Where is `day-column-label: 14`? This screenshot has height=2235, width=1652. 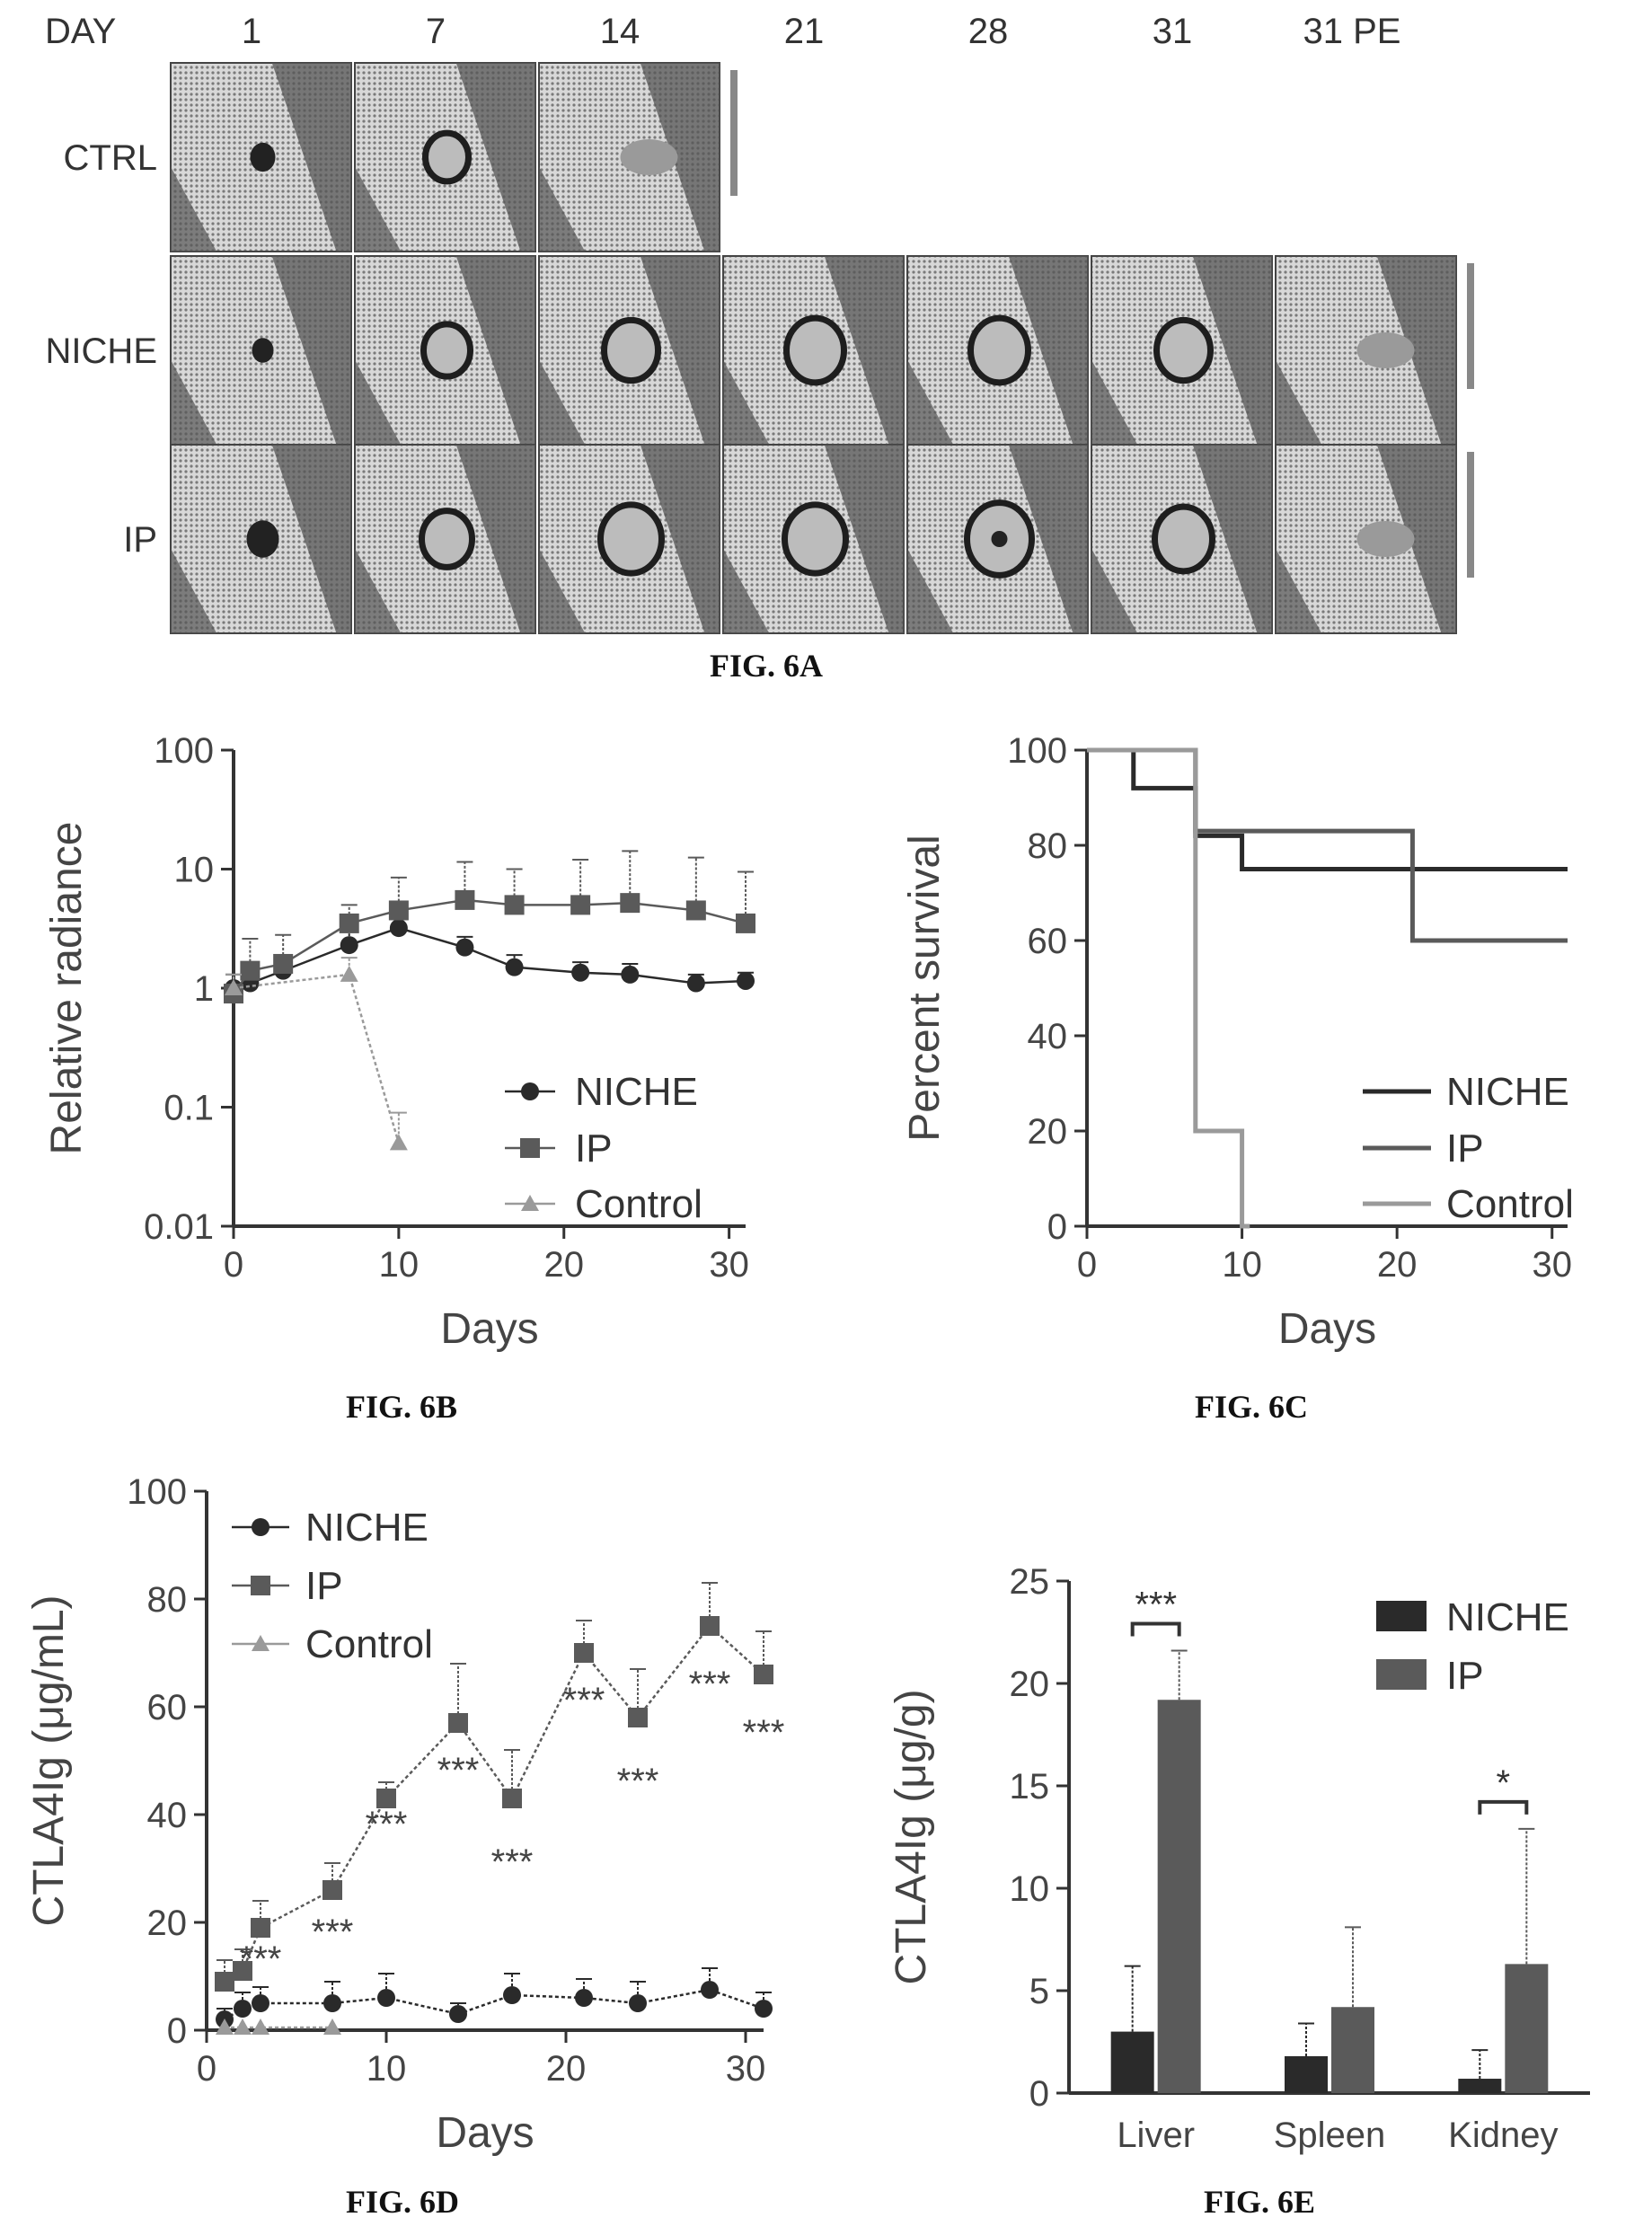 day-column-label: 14 is located at coordinates (620, 32).